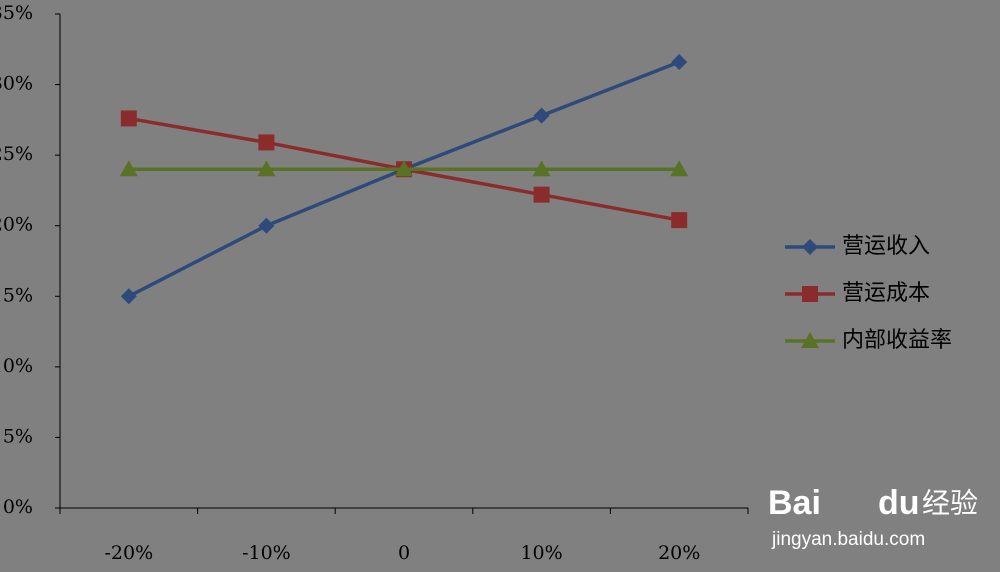 The height and width of the screenshot is (572, 1000). Describe the element at coordinates (899, 503) in the screenshot. I see `watermark-brand: du` at that location.